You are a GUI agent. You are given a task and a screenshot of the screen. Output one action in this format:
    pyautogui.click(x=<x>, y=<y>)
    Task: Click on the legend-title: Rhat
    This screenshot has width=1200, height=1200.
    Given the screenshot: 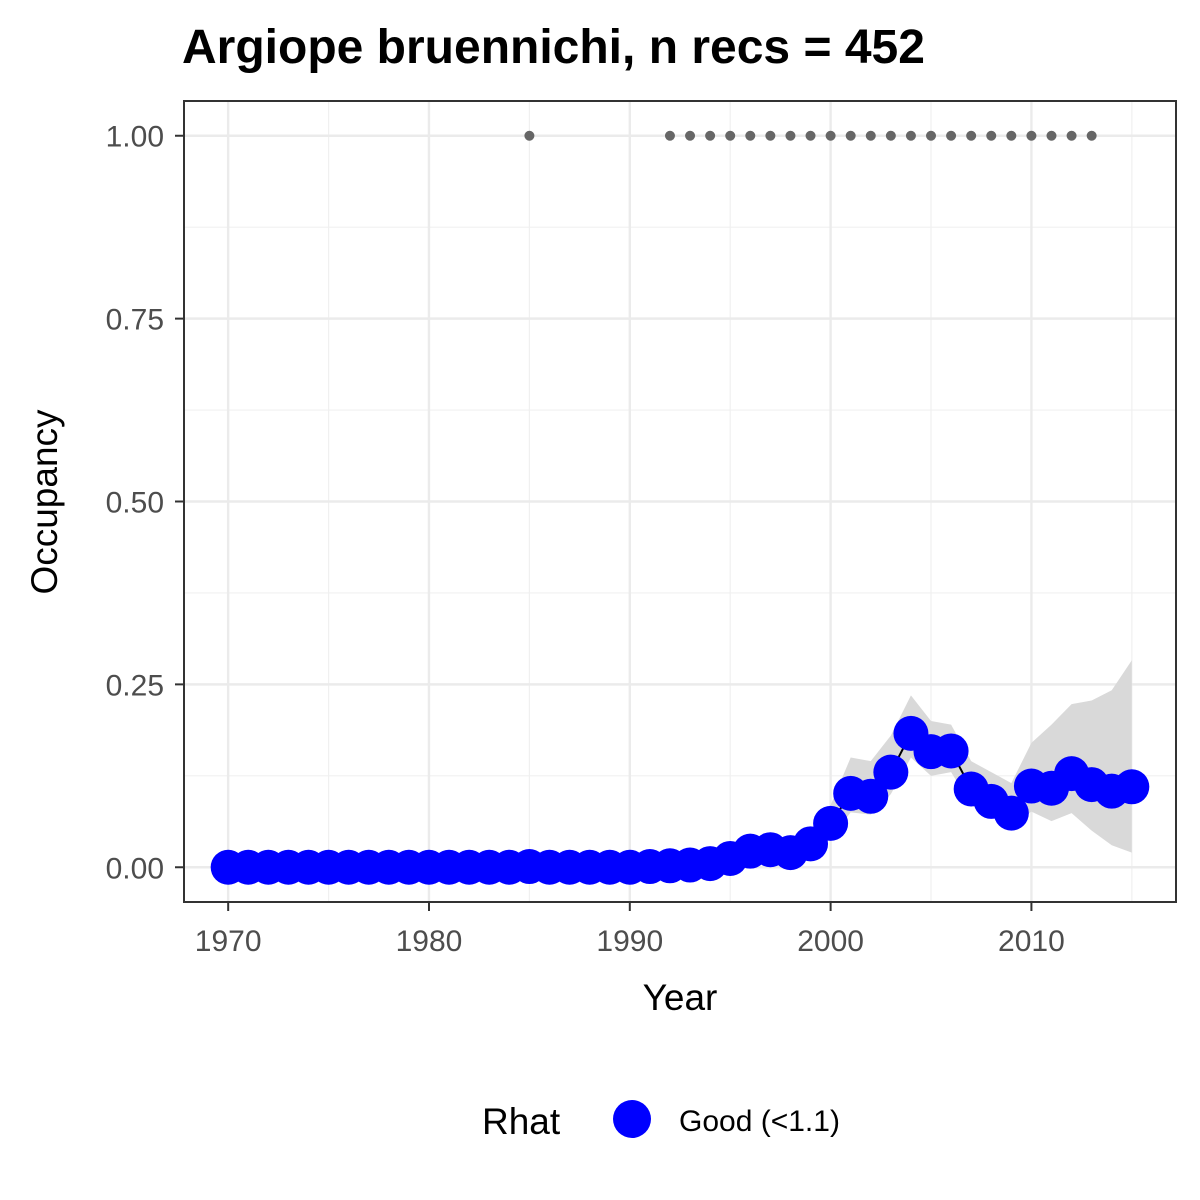 What is the action you would take?
    pyautogui.click(x=521, y=1121)
    